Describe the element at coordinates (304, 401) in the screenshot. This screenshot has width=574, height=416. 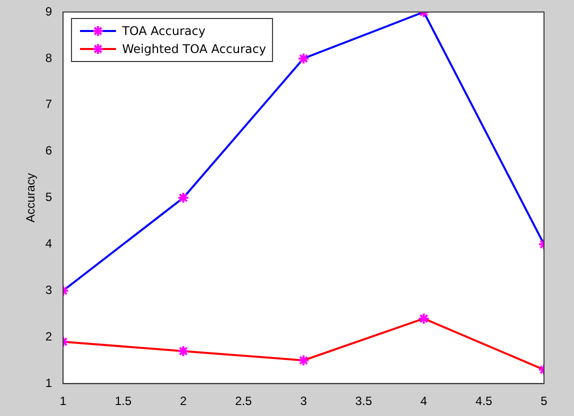
I see `x-tick-label: 3` at that location.